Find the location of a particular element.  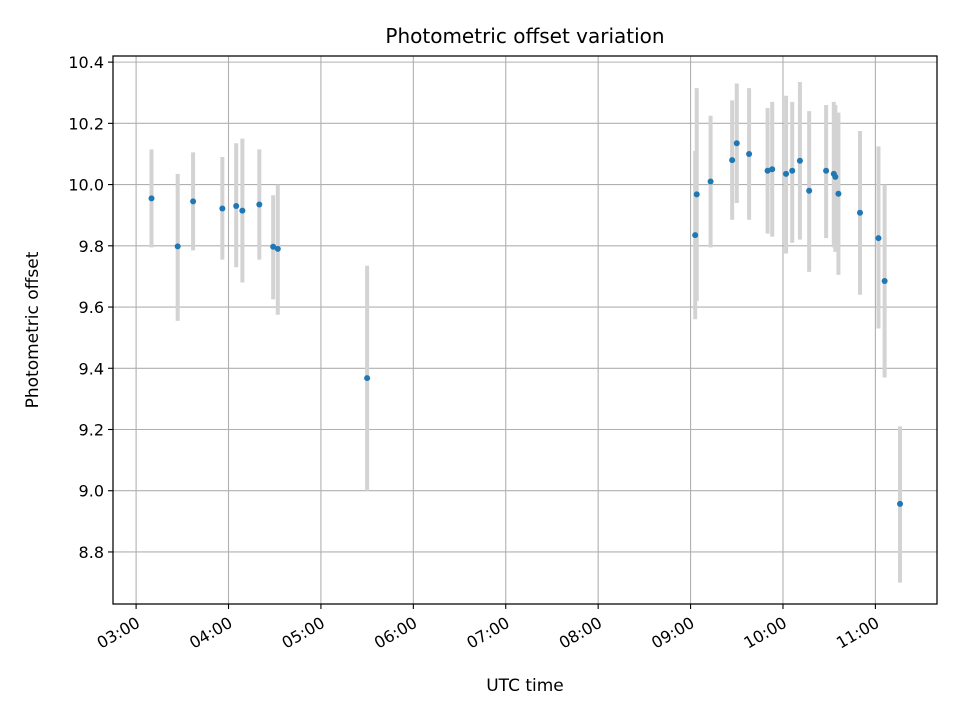

x-tick-label: 05:00 is located at coordinates (302, 633).